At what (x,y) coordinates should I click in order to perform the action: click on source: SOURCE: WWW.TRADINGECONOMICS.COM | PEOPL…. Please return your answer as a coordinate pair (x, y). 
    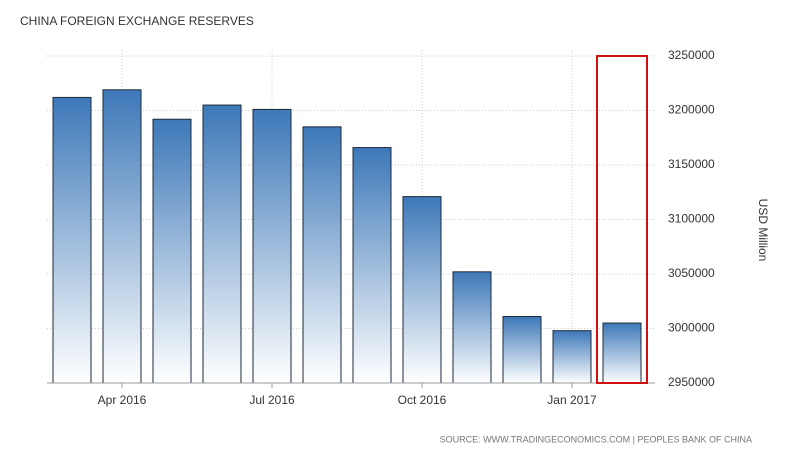
    Looking at the image, I should click on (596, 439).